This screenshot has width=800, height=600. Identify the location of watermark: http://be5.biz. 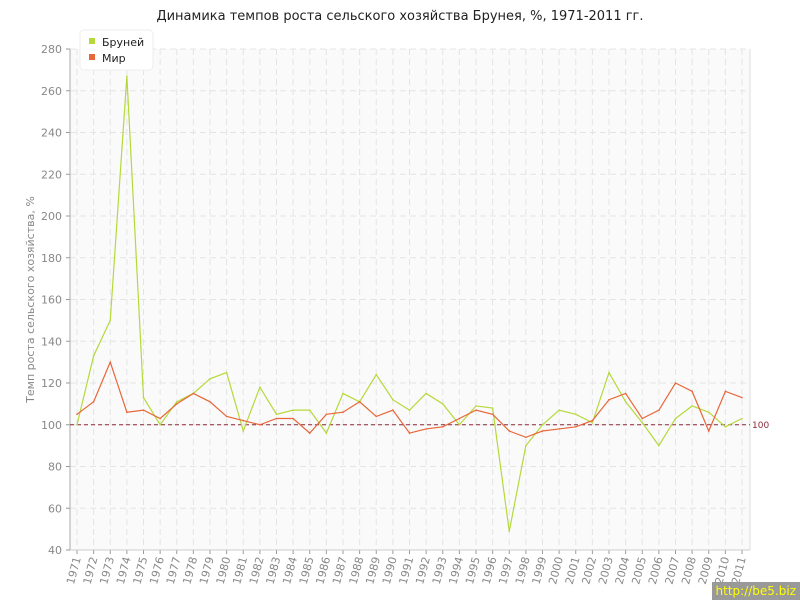
(755, 591).